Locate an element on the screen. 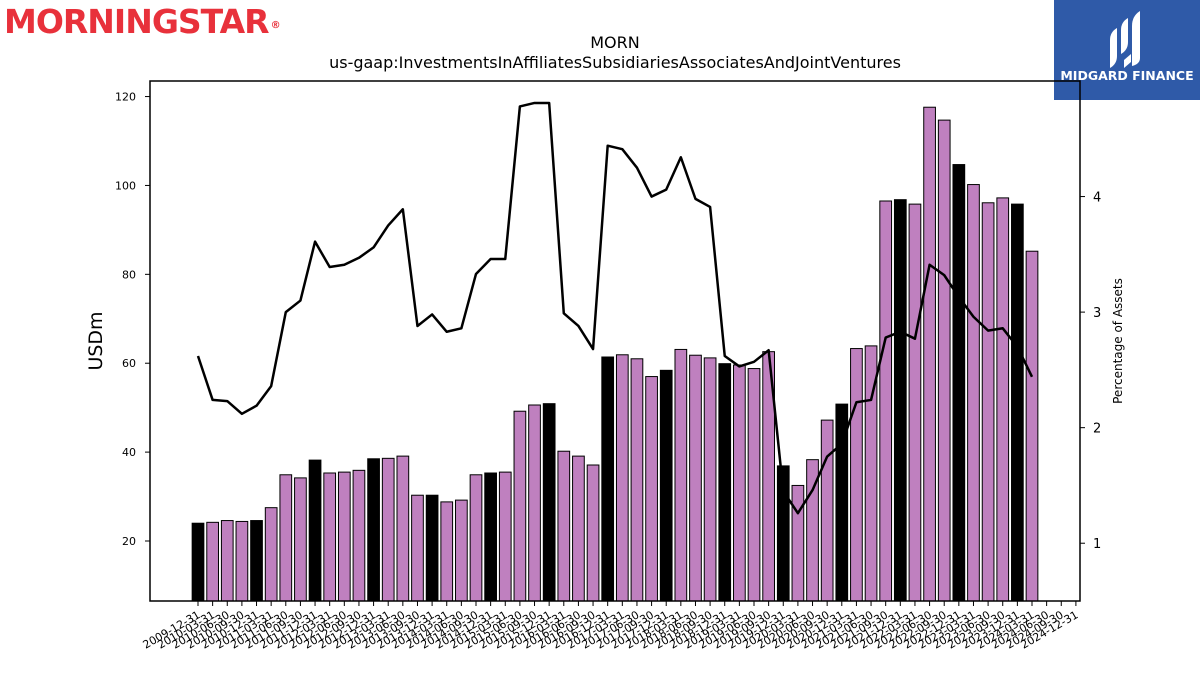 The height and width of the screenshot is (675, 1200). y-axis-left: 20 40 60 80 100 120 is located at coordinates (132, 319).